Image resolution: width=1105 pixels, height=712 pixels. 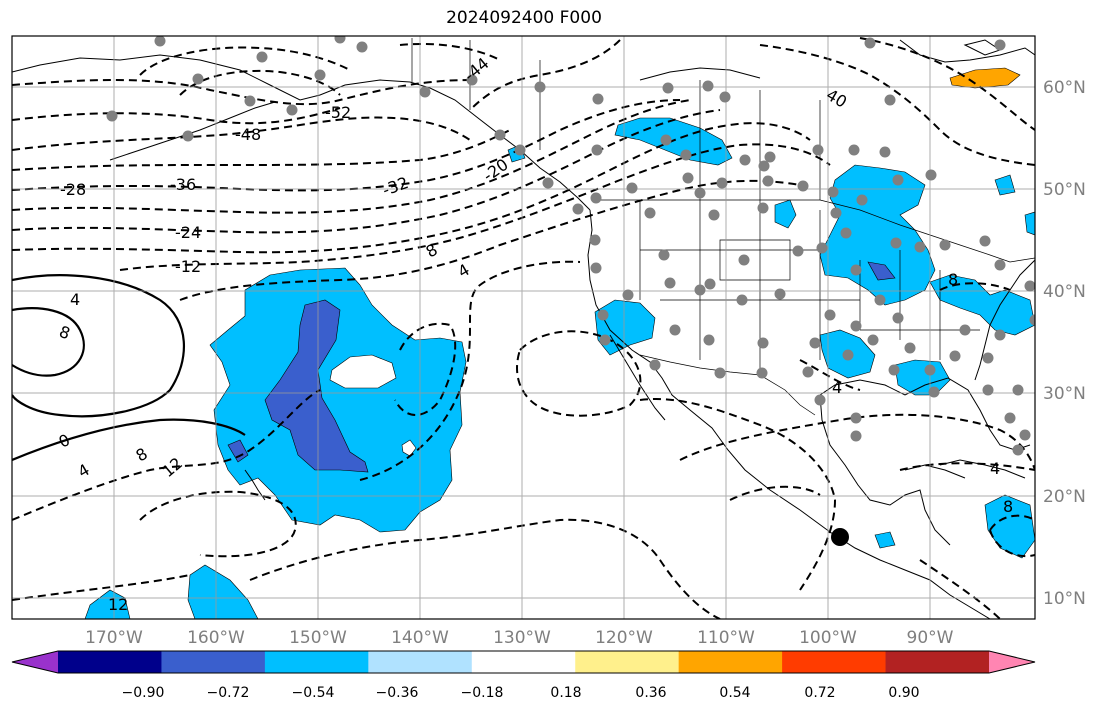 What do you see at coordinates (313, 693) in the screenshot?
I see `colorbar-tick-label: −0.54` at bounding box center [313, 693].